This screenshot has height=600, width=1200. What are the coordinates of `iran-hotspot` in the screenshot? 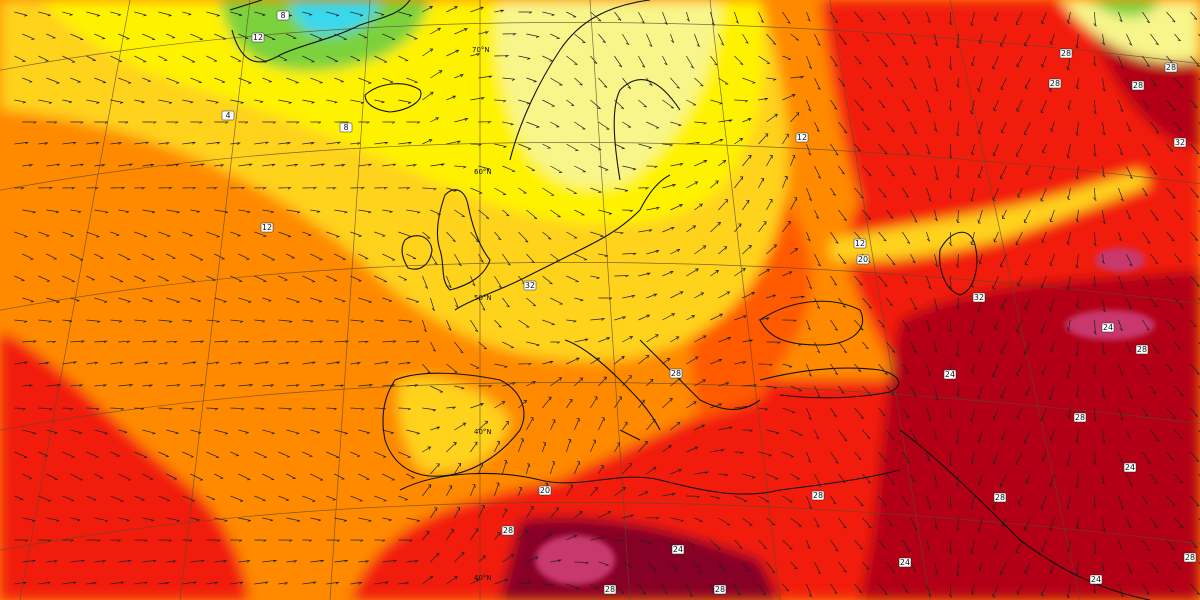 It's located at (1120, 260).